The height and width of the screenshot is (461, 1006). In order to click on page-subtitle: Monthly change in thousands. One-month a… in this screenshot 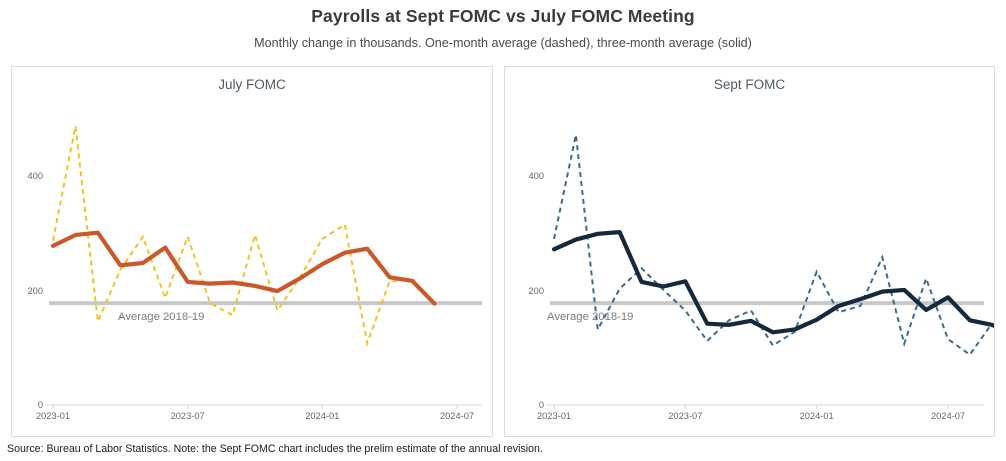, I will do `click(503, 43)`.